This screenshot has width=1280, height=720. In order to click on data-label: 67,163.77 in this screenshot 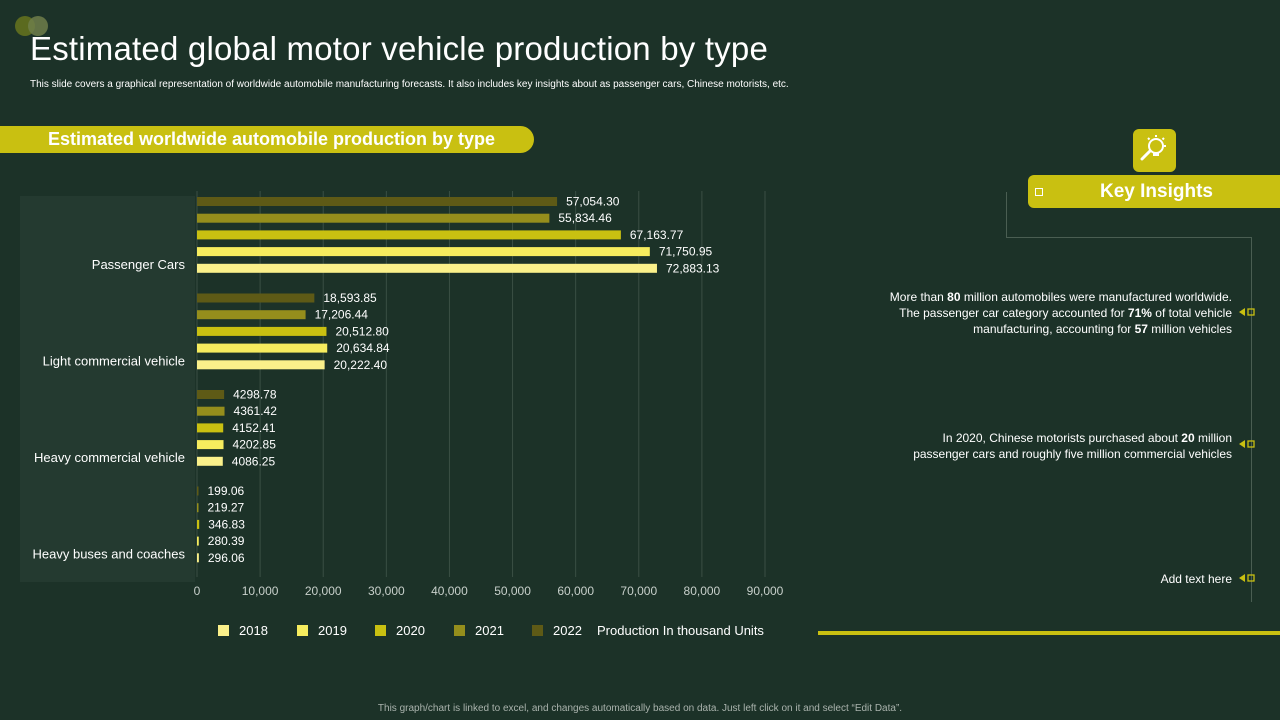, I will do `click(657, 235)`.